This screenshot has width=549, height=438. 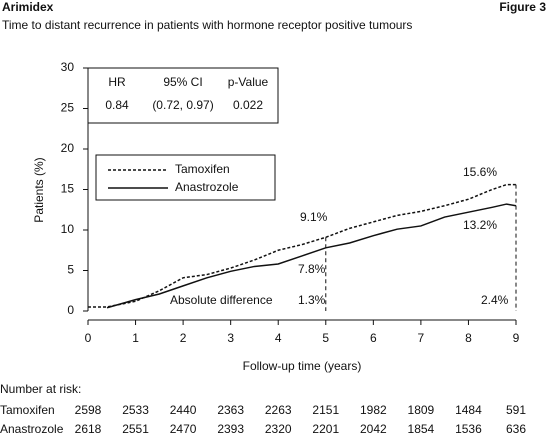 I want to click on y-axis-label: Patients (%), so click(x=39, y=189).